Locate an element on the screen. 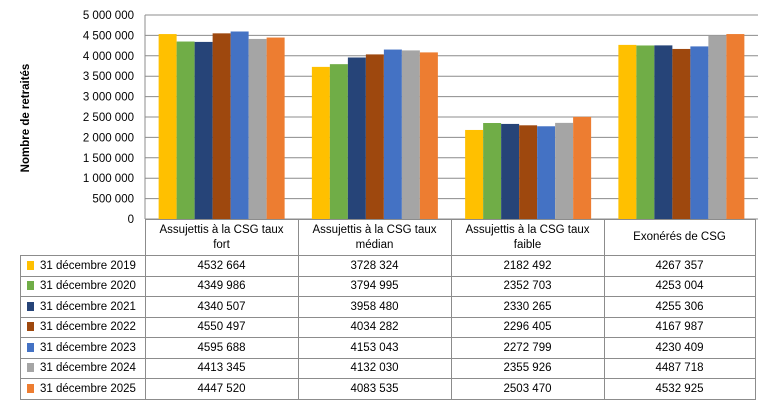  legend-entry: 31 décembre 2019 is located at coordinates (83, 266).